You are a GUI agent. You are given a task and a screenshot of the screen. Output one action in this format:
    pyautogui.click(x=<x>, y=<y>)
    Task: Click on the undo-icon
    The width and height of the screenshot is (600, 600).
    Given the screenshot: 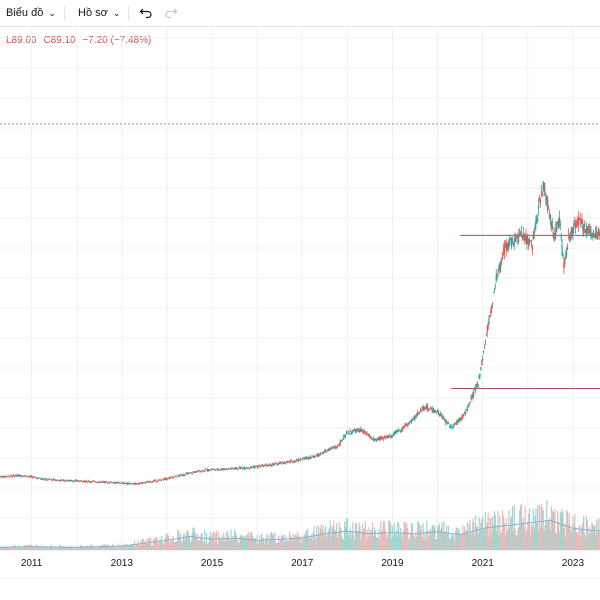 What is the action you would take?
    pyautogui.click(x=146, y=13)
    